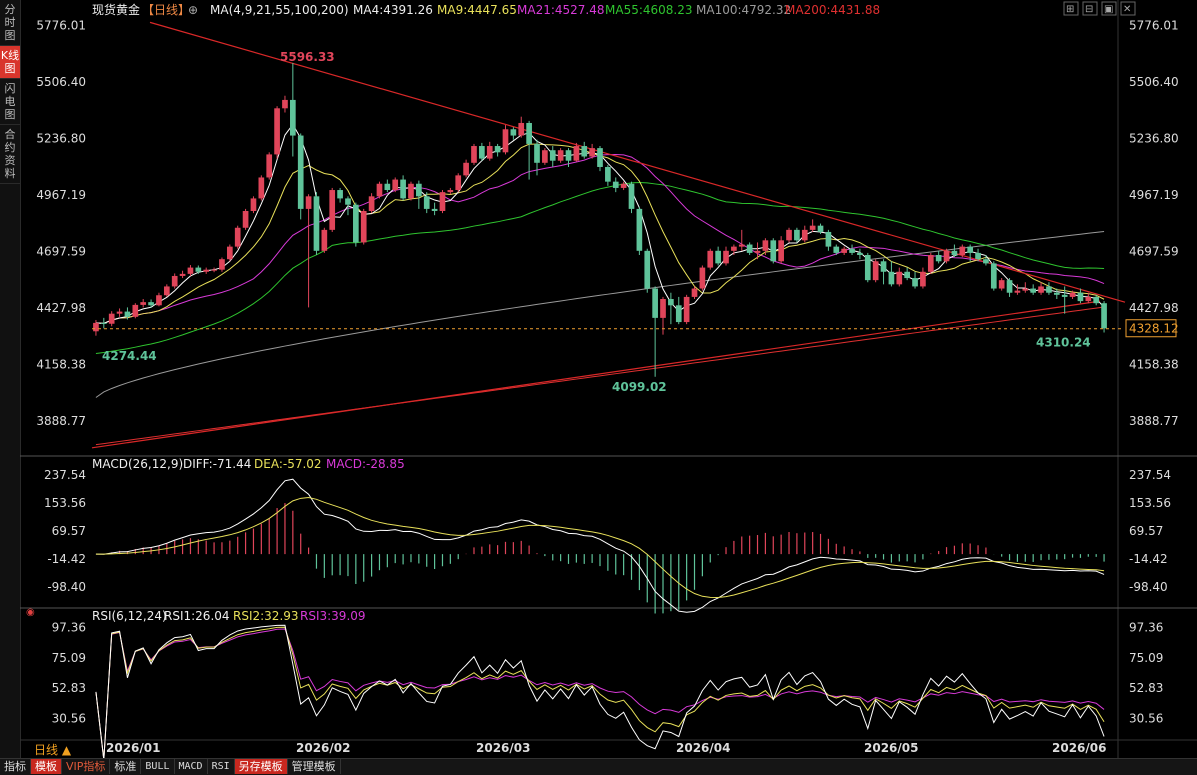  I want to click on rsi-settings-icon: ◉, so click(30, 612).